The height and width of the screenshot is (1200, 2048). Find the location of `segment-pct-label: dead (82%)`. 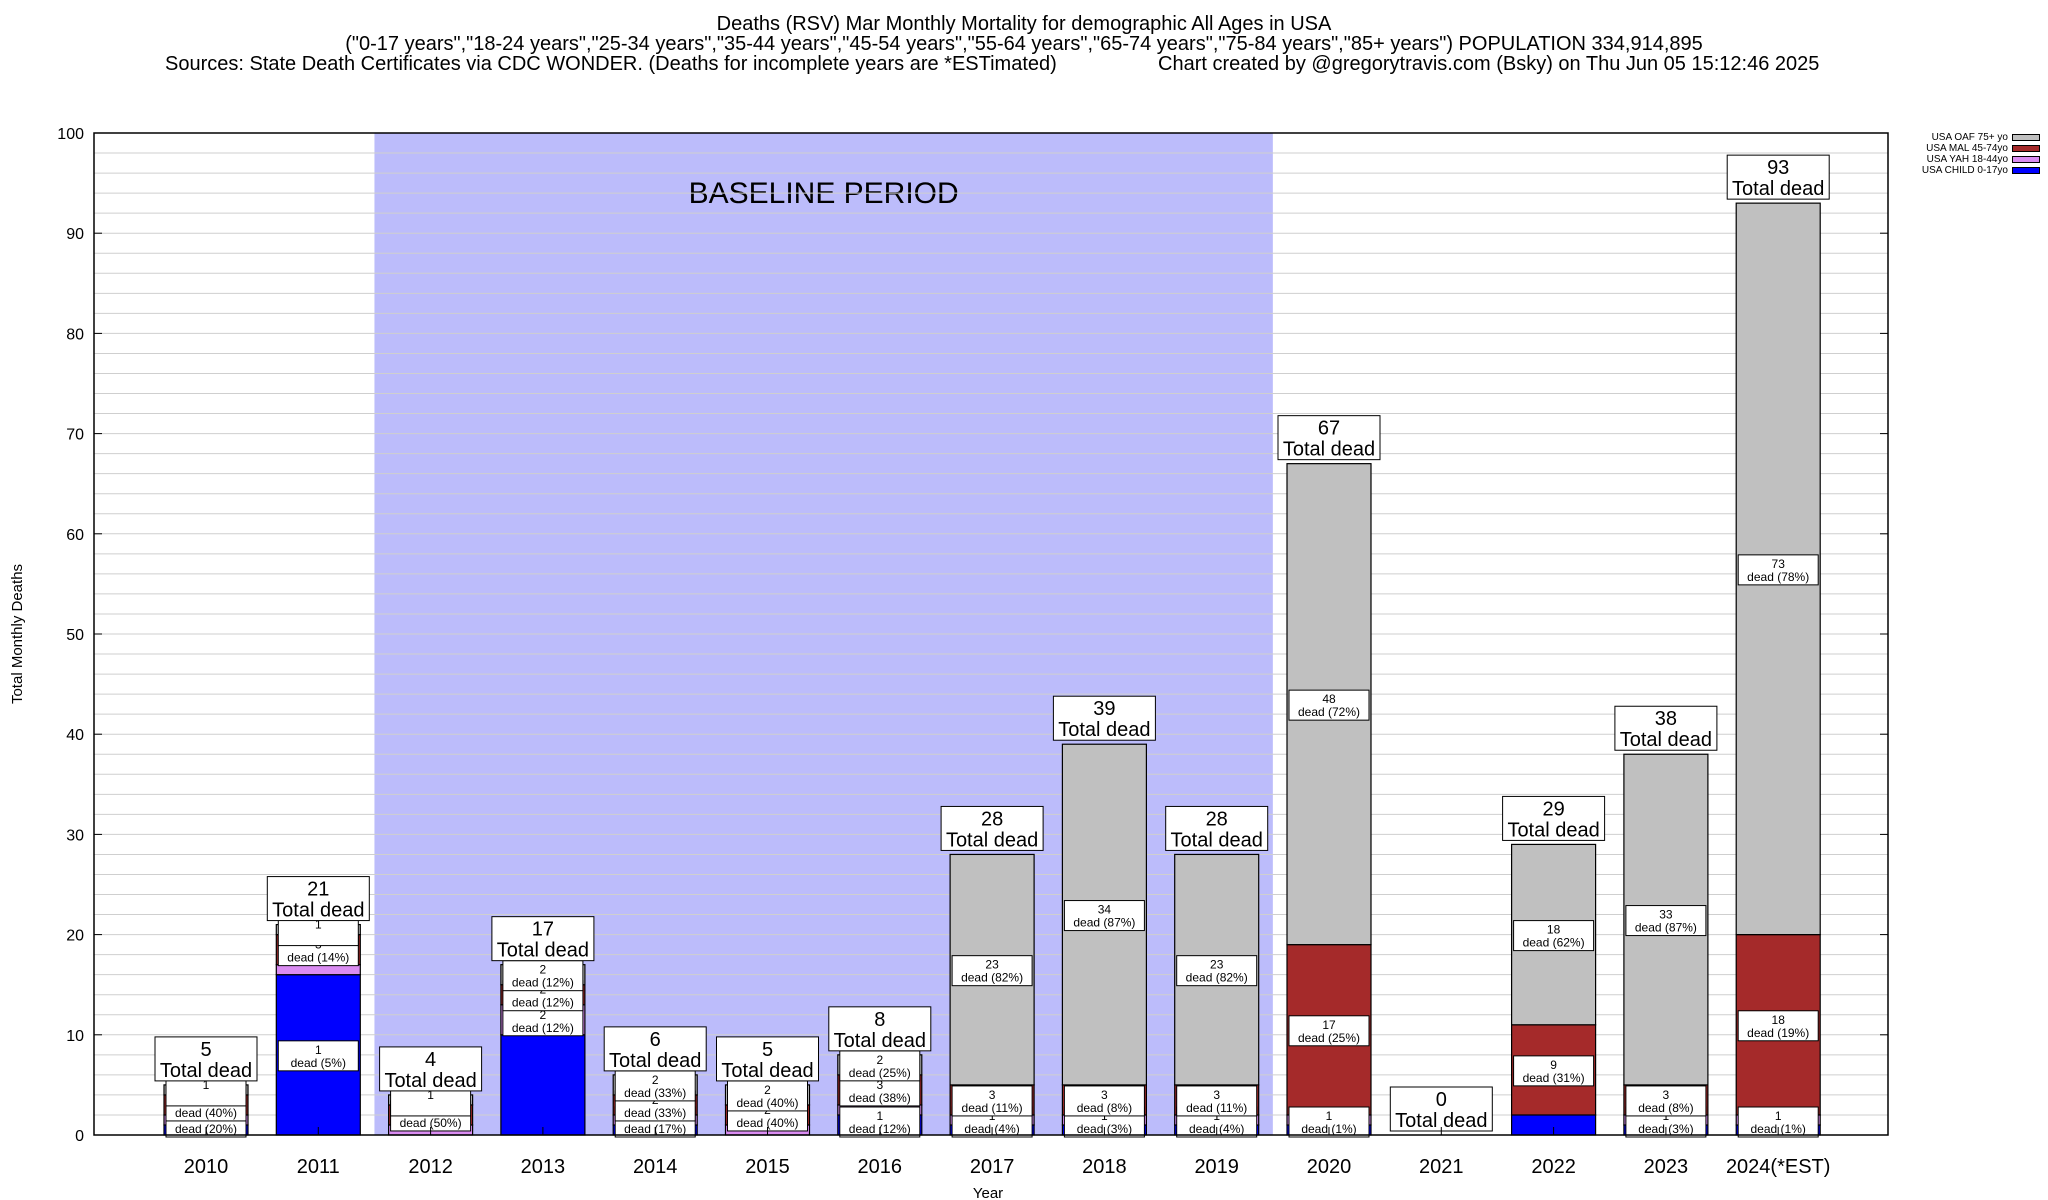

segment-pct-label: dead (82%) is located at coordinates (1217, 978).